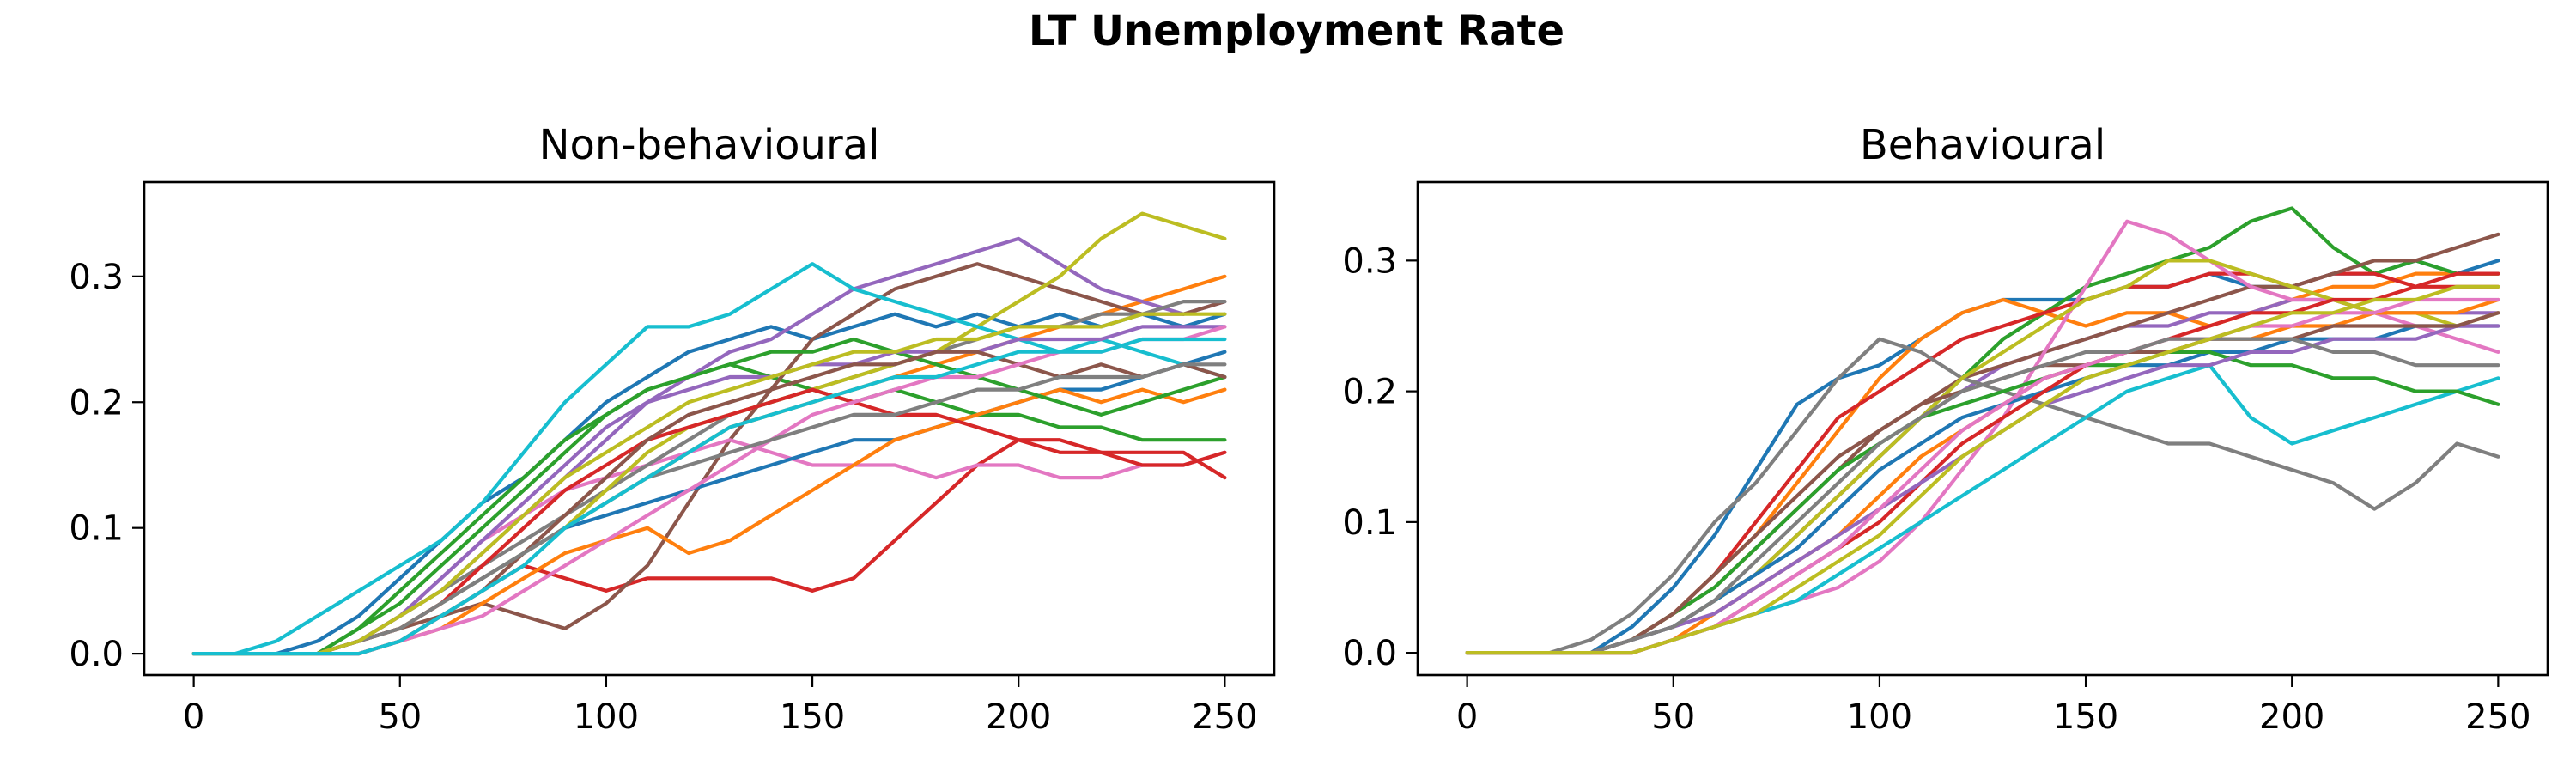 The image size is (2576, 773). I want to click on figure-title: LT Unemployment Rate, so click(1297, 31).